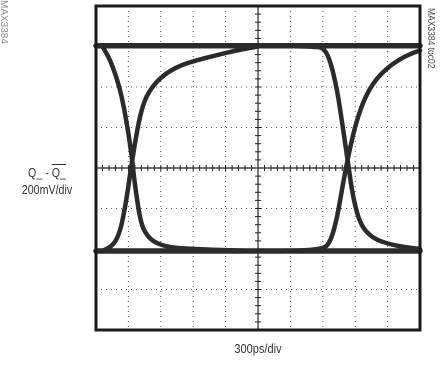 The width and height of the screenshot is (444, 367). I want to click on x-axis-label: 300ps/div, so click(258, 348).